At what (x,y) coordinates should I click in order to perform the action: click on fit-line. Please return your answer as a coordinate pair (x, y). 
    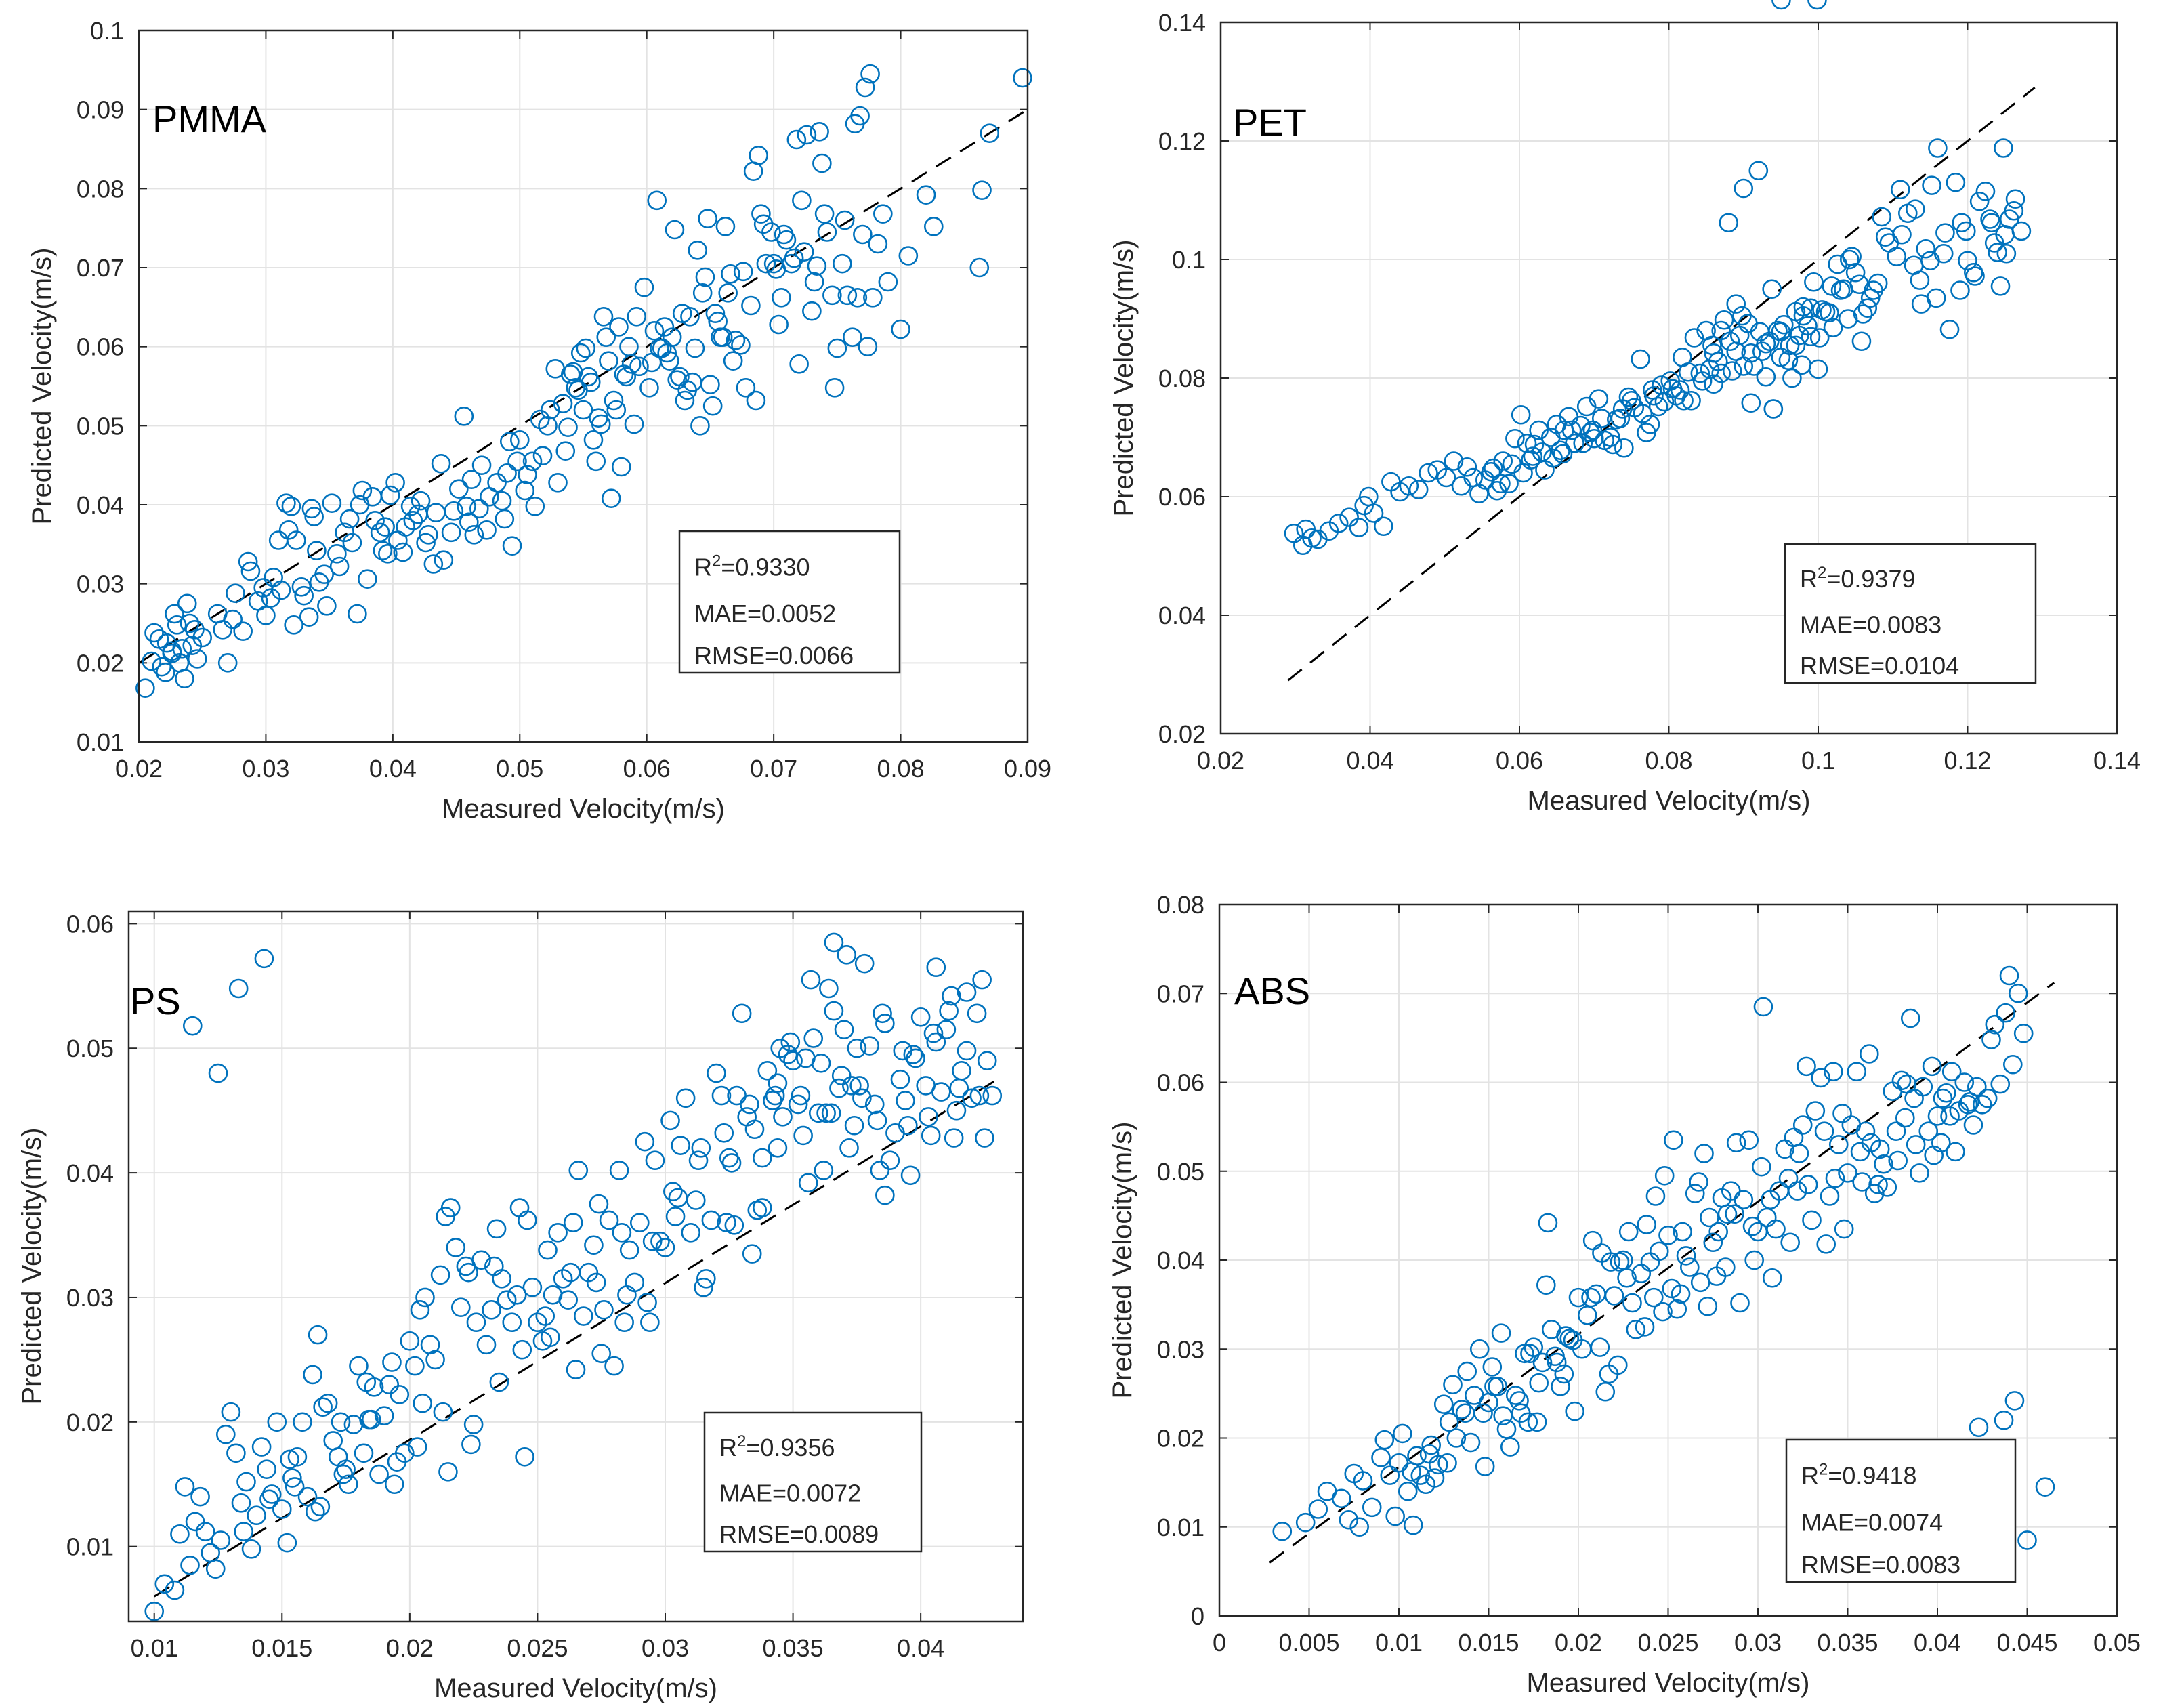
    Looking at the image, I should click on (576, 1338).